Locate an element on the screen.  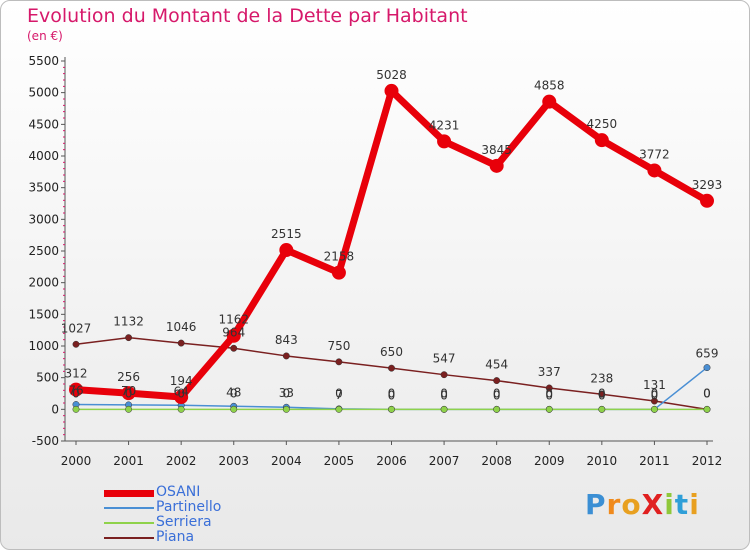
x-tick-label: 2006 is located at coordinates (391, 461).